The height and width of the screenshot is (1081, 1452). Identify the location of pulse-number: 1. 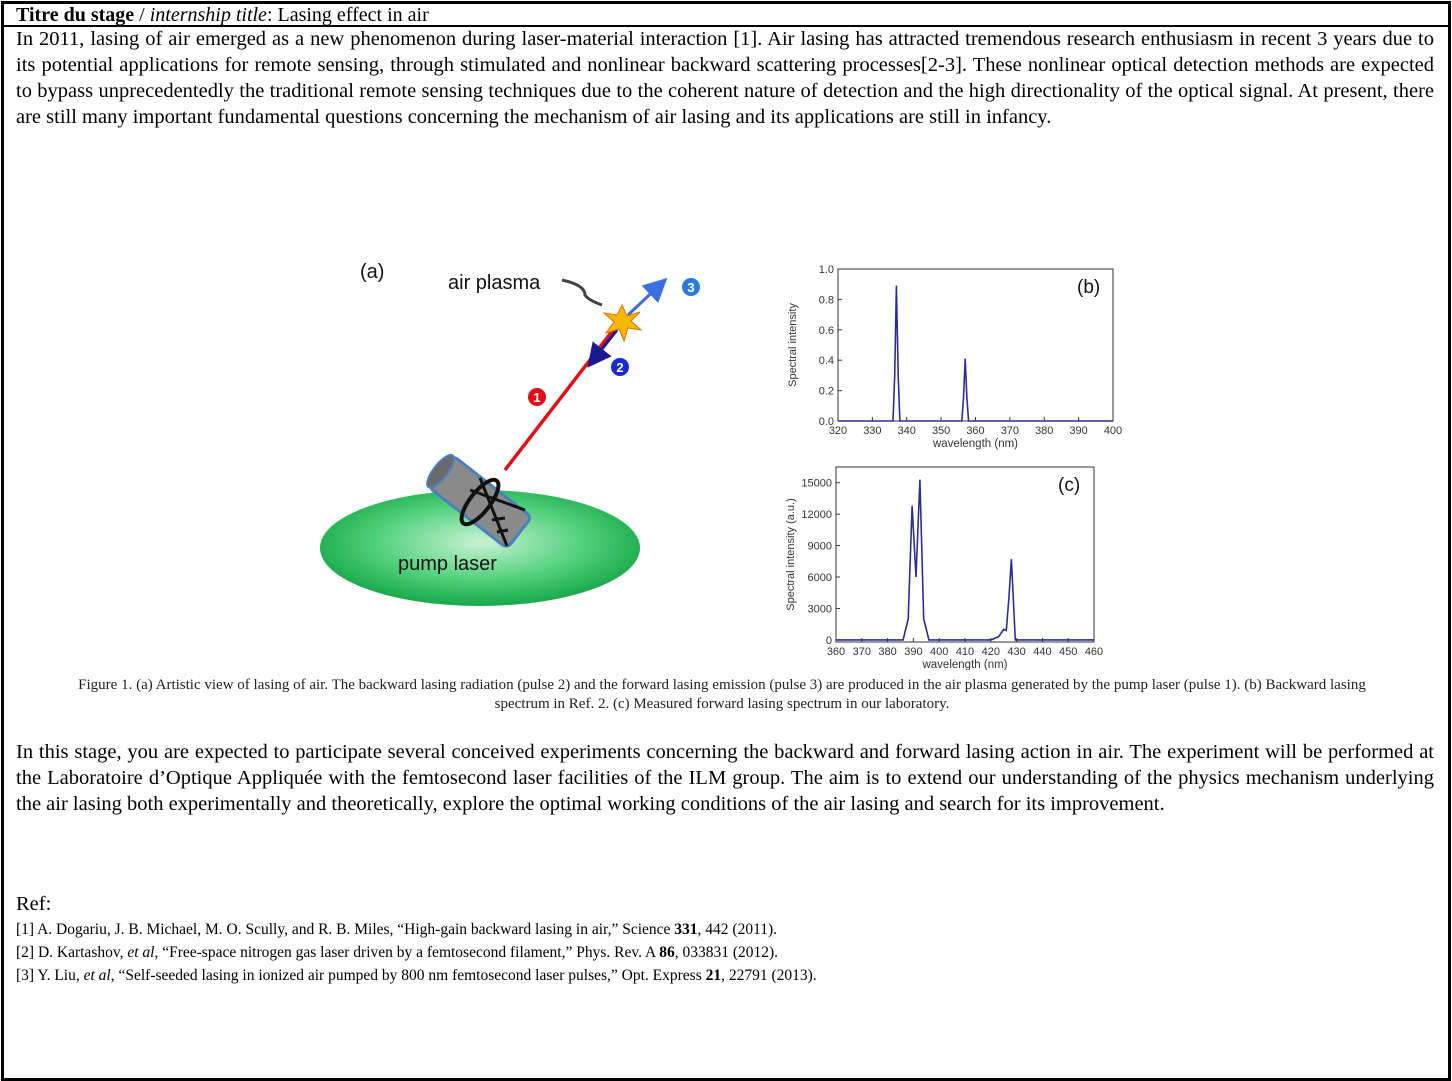
(536, 397).